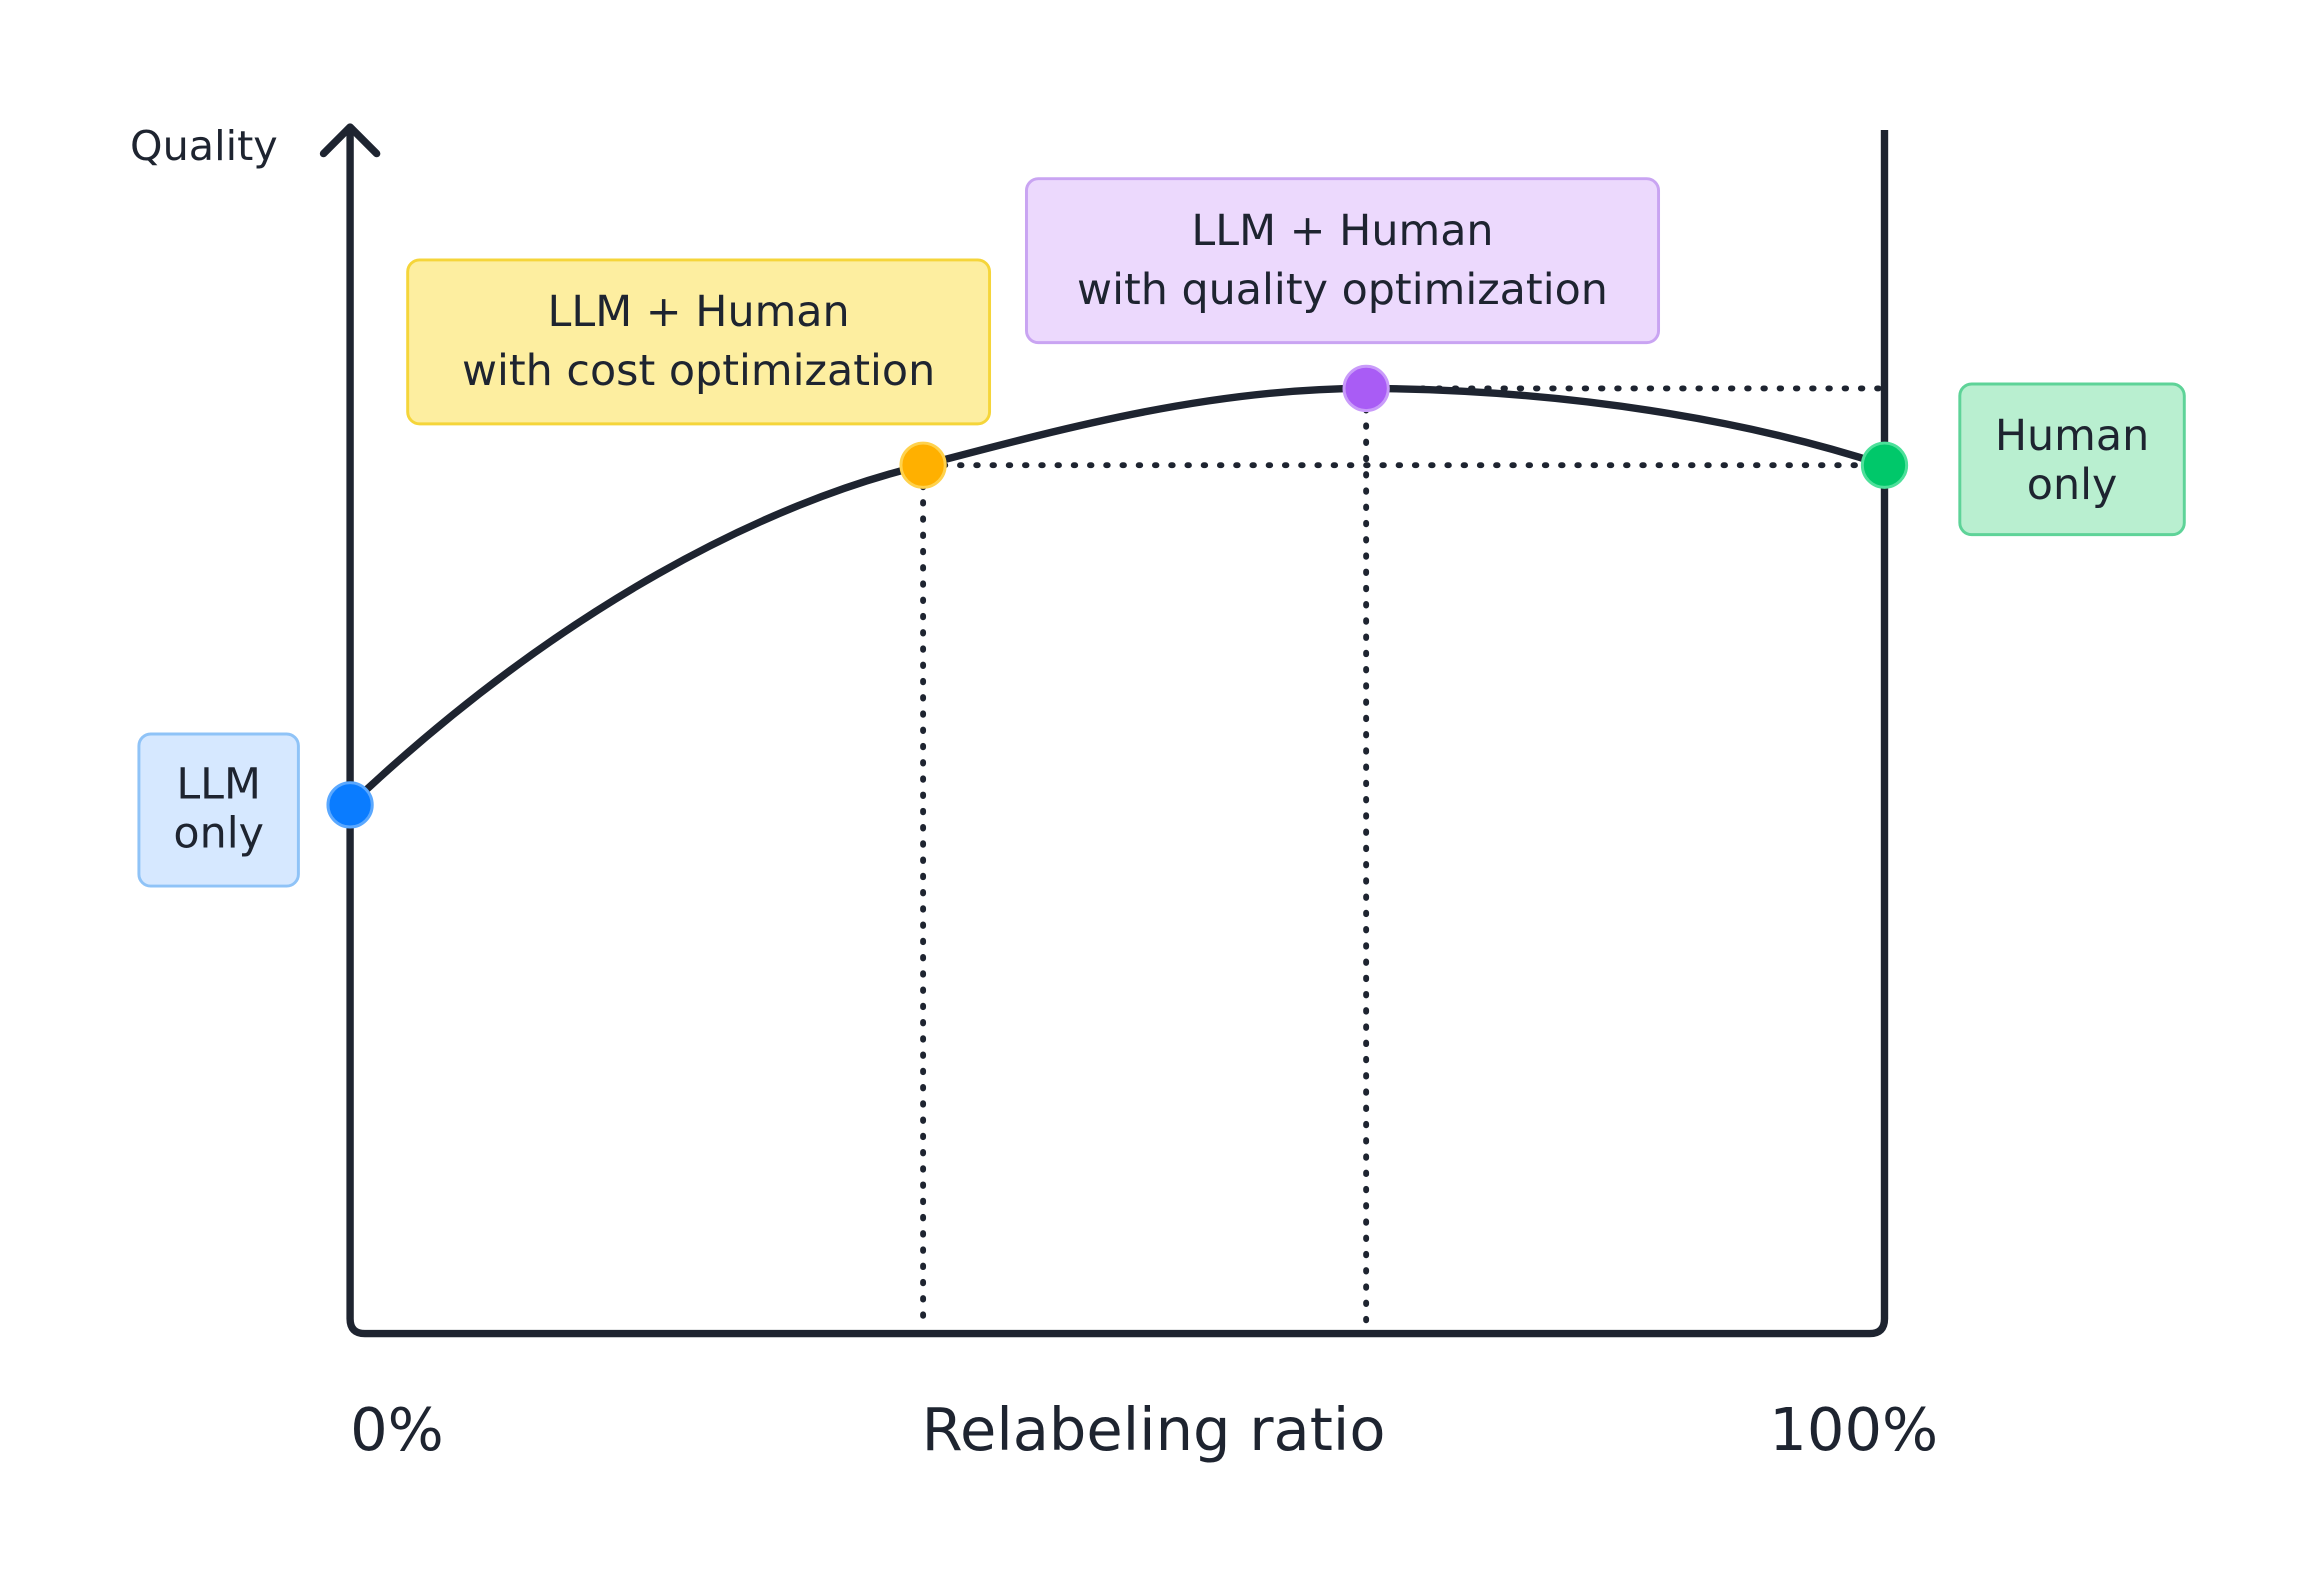 The image size is (2304, 1592). What do you see at coordinates (218, 785) in the screenshot?
I see `box-text: LLM` at bounding box center [218, 785].